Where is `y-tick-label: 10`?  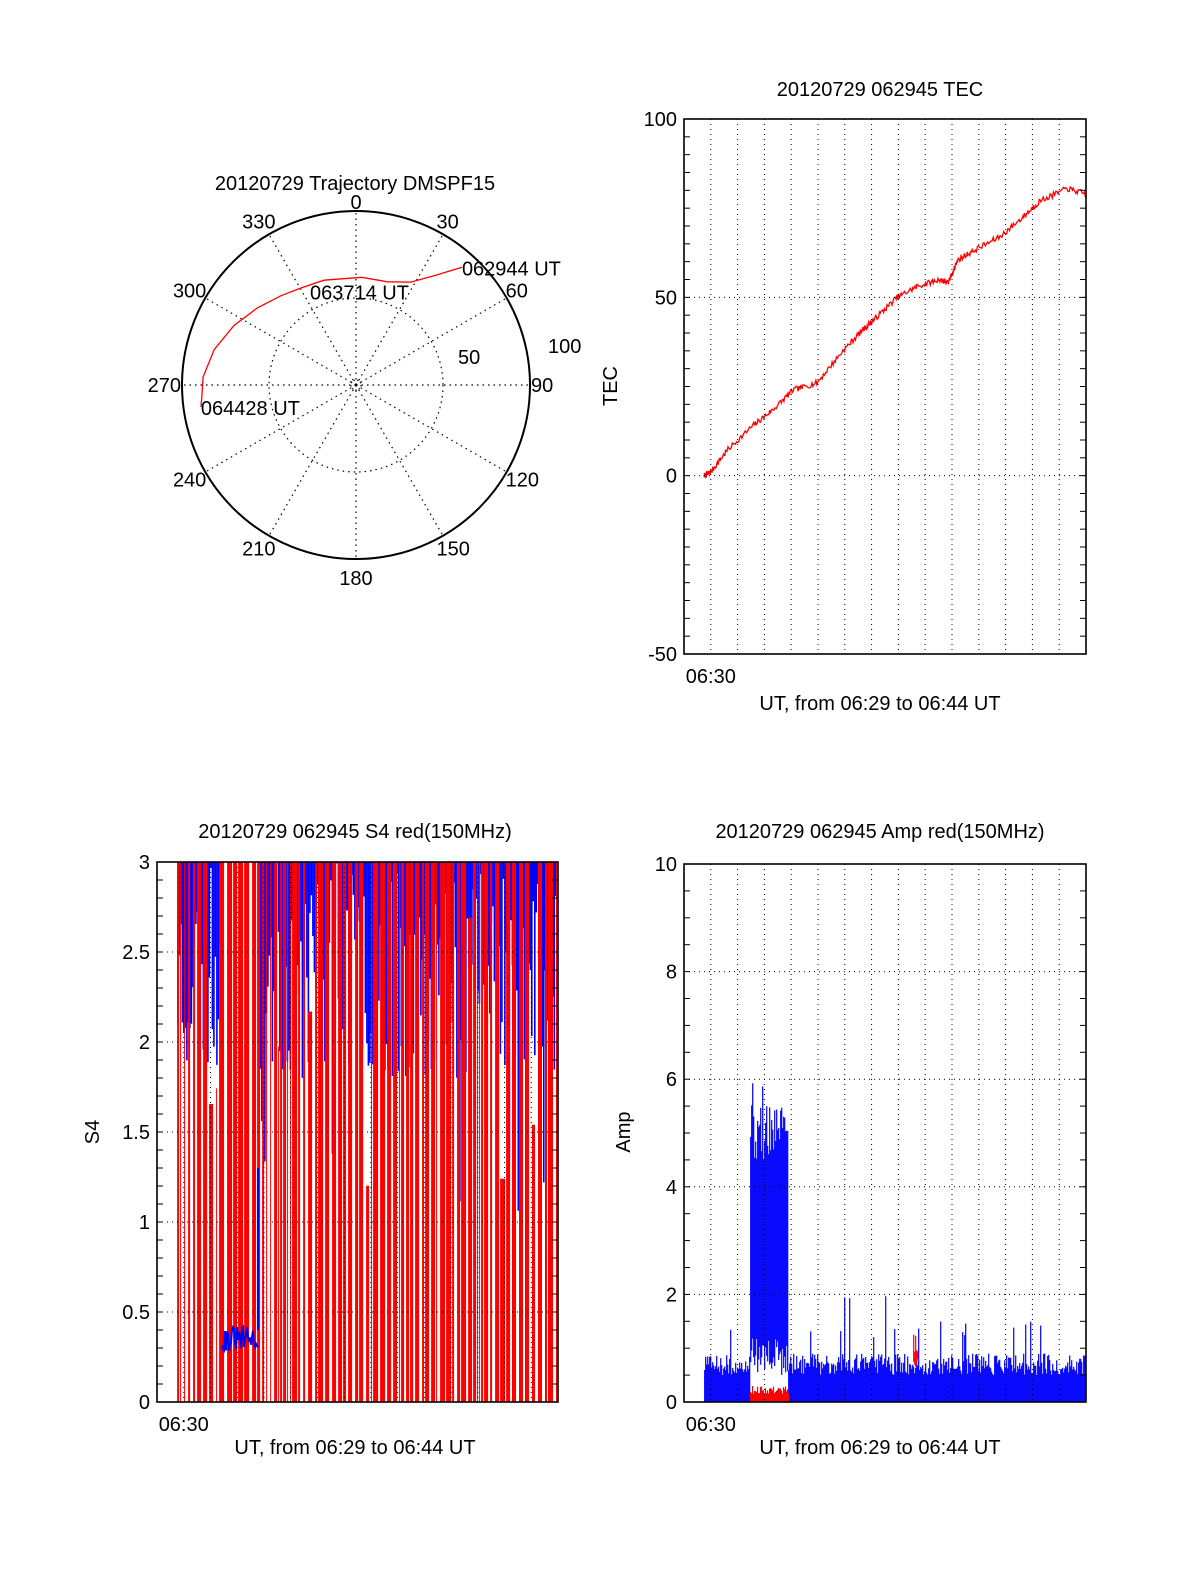
y-tick-label: 10 is located at coordinates (666, 865).